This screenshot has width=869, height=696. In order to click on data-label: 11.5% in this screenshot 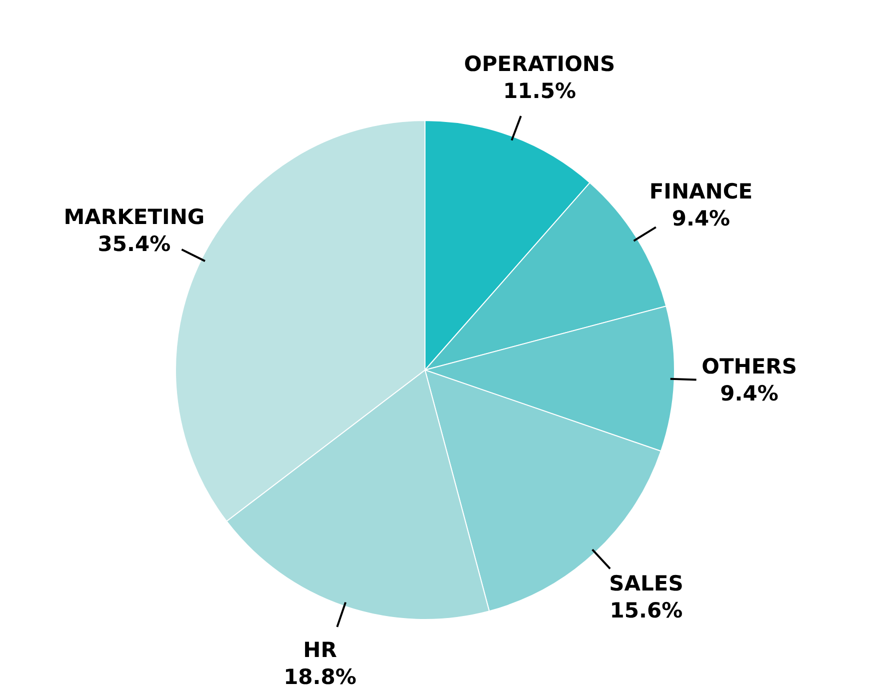, I will do `click(539, 91)`.